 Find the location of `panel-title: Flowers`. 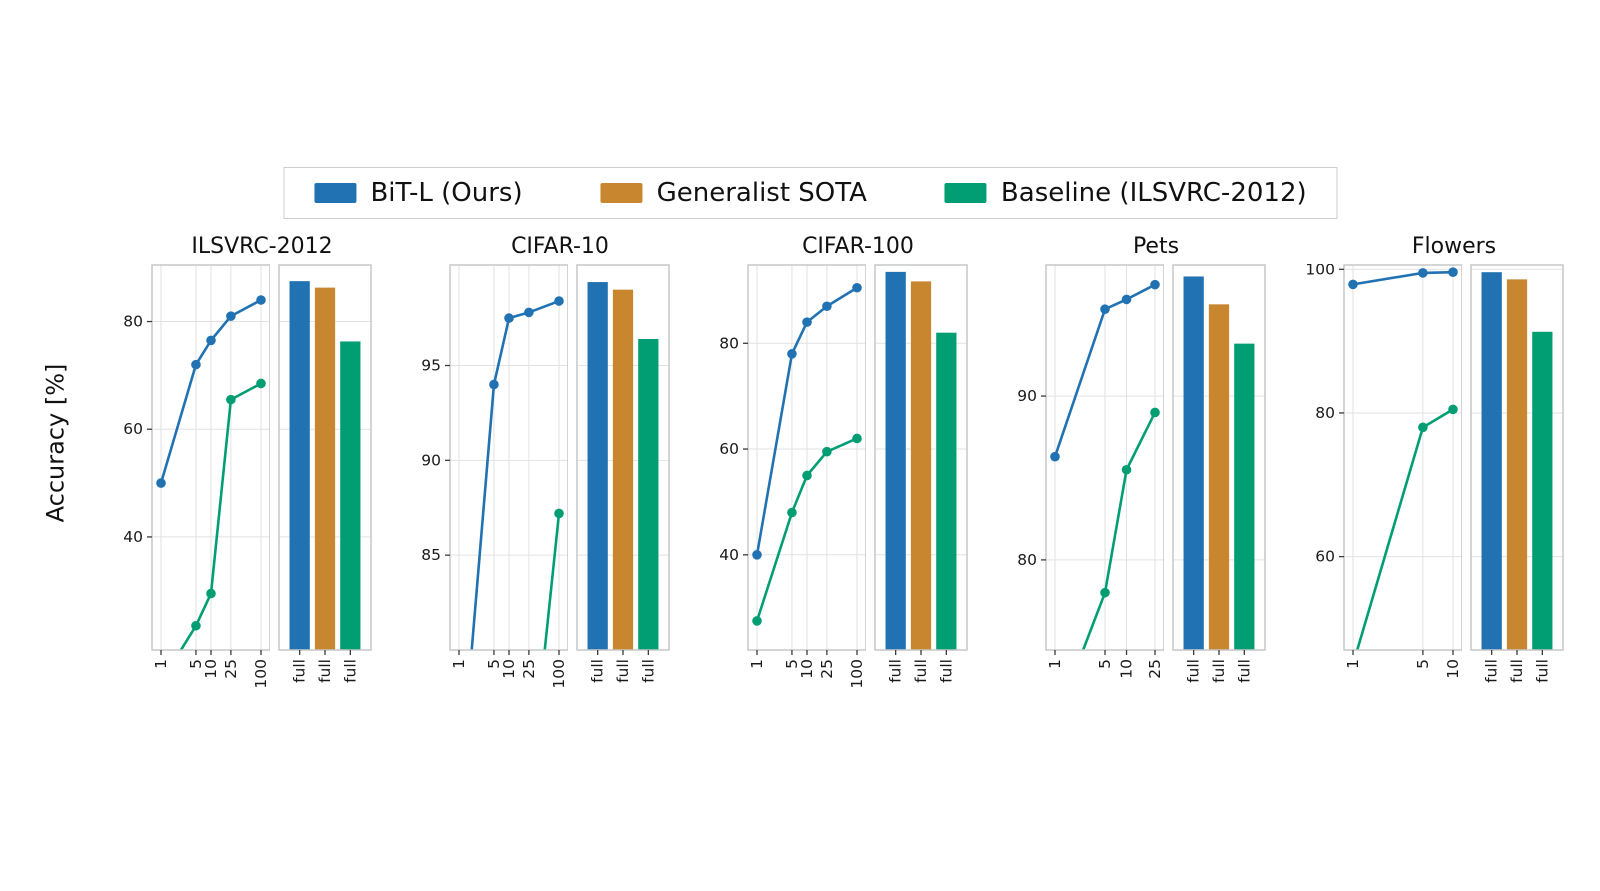

panel-title: Flowers is located at coordinates (1454, 246).